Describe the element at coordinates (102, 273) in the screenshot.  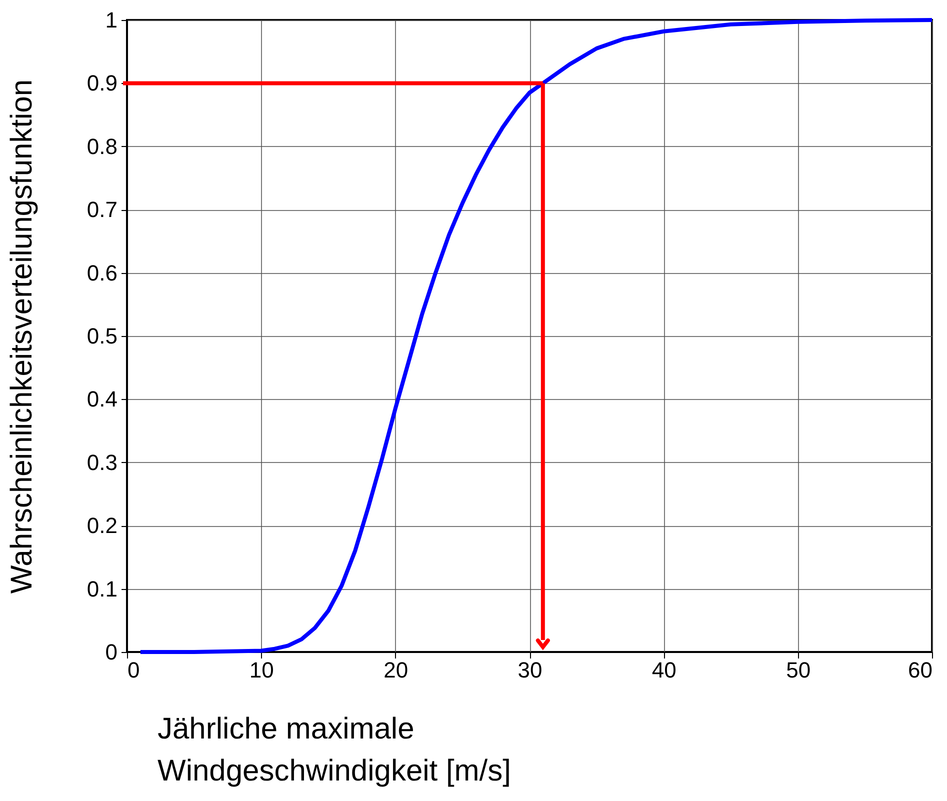
I see `y-tick-label: 0.6` at that location.